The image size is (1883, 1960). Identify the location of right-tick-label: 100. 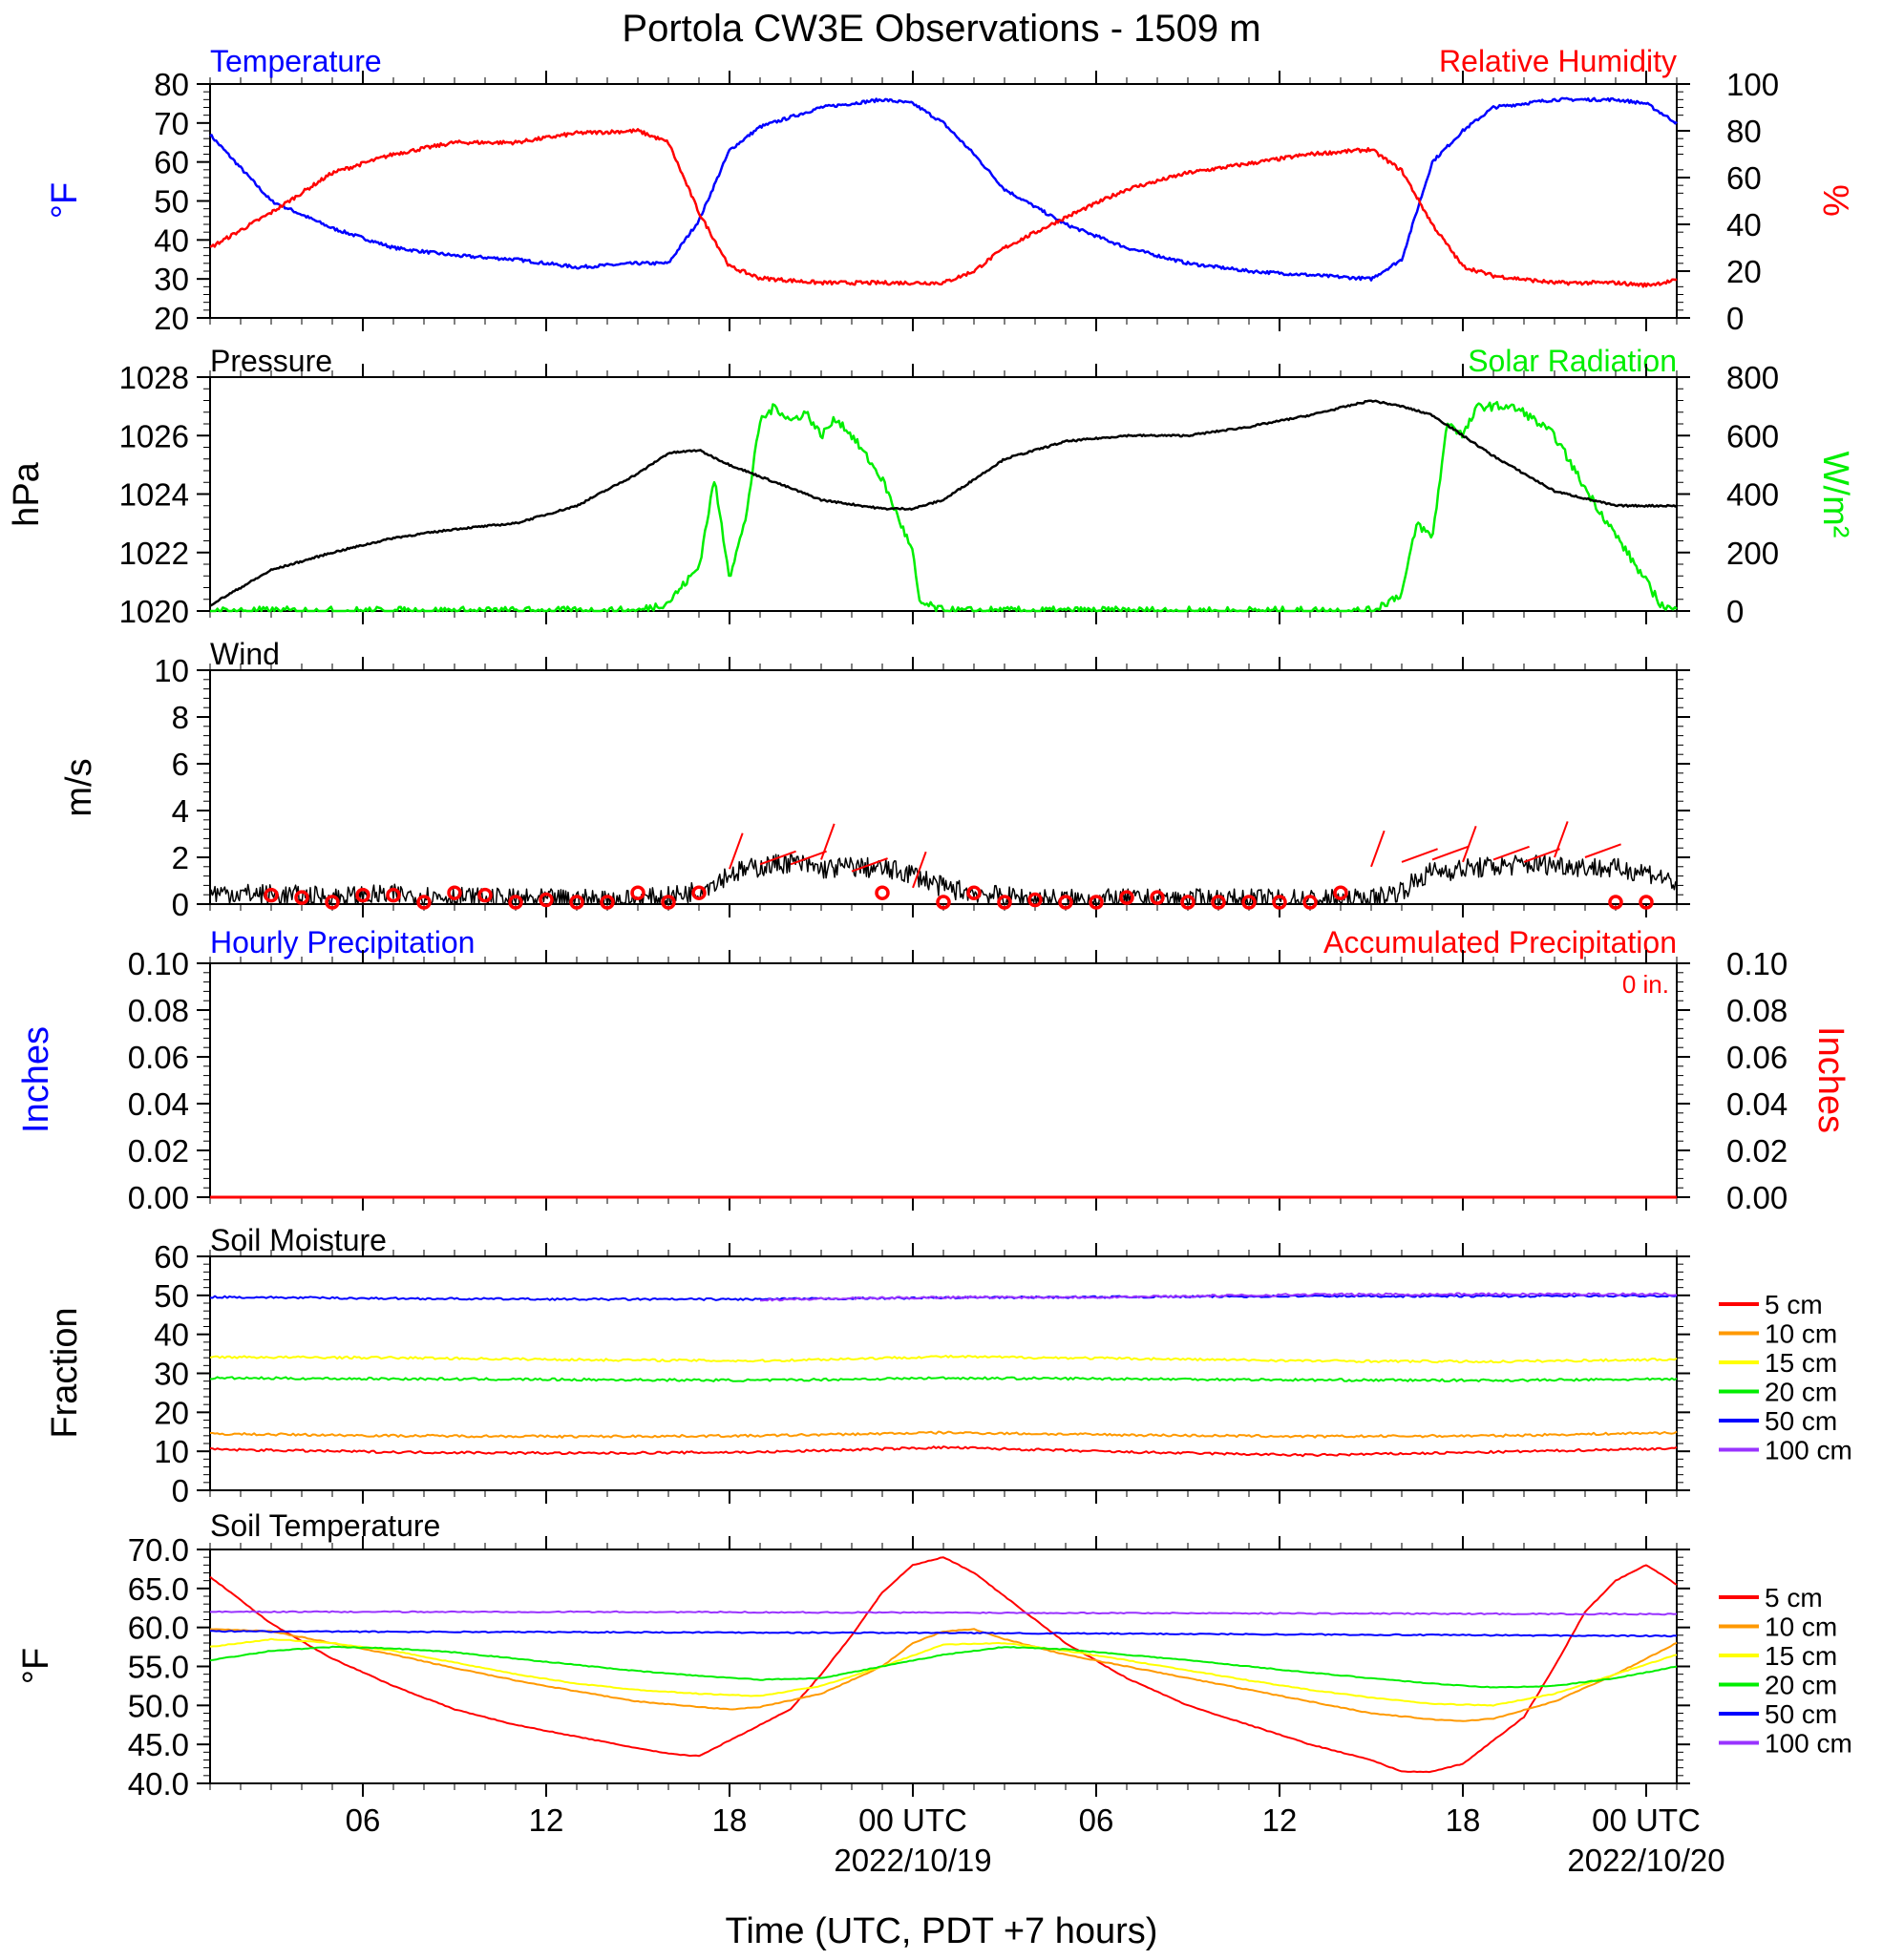
(1752, 84).